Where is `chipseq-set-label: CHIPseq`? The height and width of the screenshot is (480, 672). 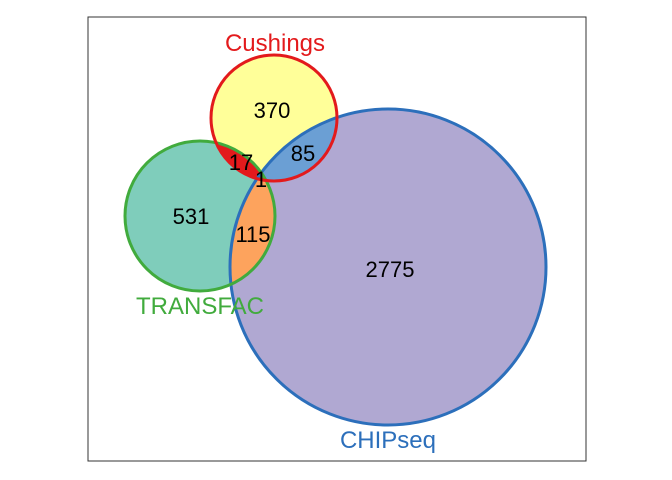 chipseq-set-label: CHIPseq is located at coordinates (388, 440).